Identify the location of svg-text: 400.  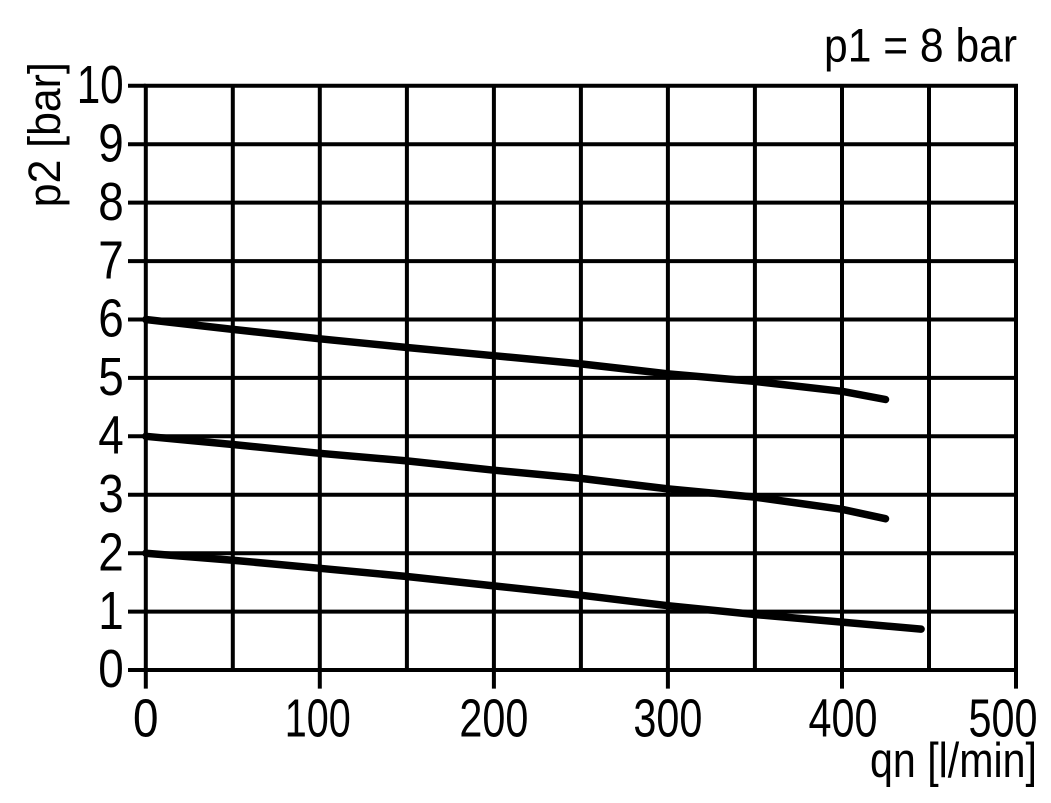
(843, 718).